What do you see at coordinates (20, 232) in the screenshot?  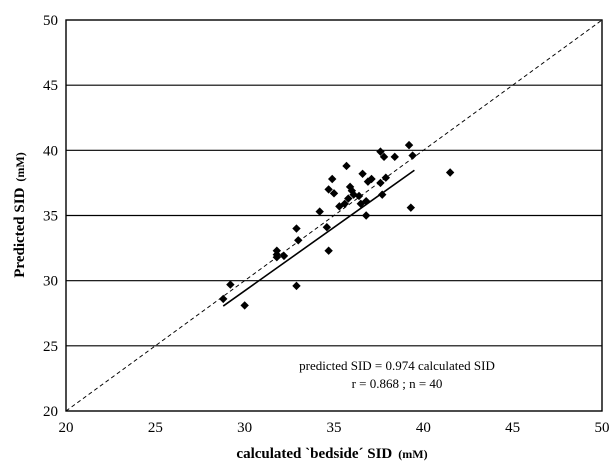 I see `y-axis-label: Predicted SID` at bounding box center [20, 232].